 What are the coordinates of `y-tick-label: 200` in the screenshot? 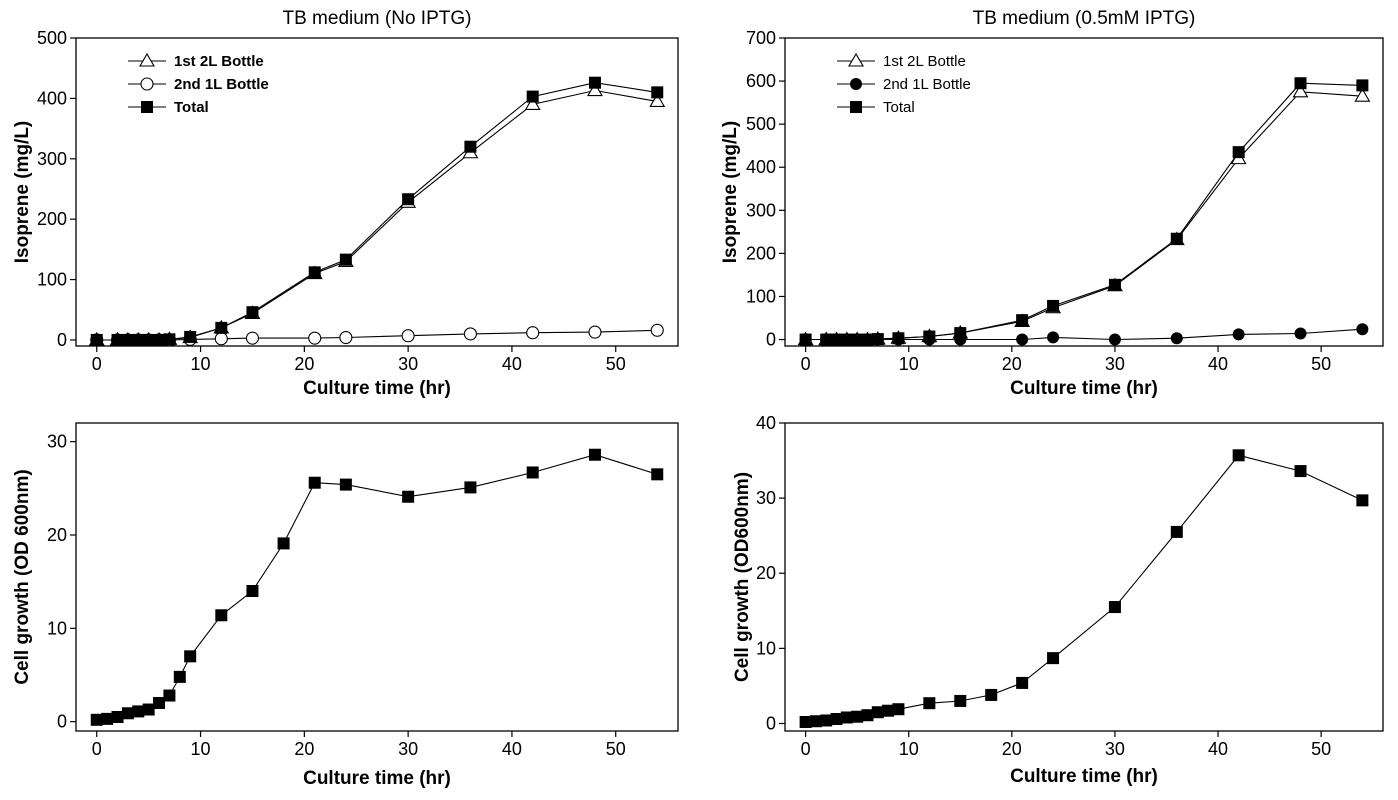 It's located at (52, 219).